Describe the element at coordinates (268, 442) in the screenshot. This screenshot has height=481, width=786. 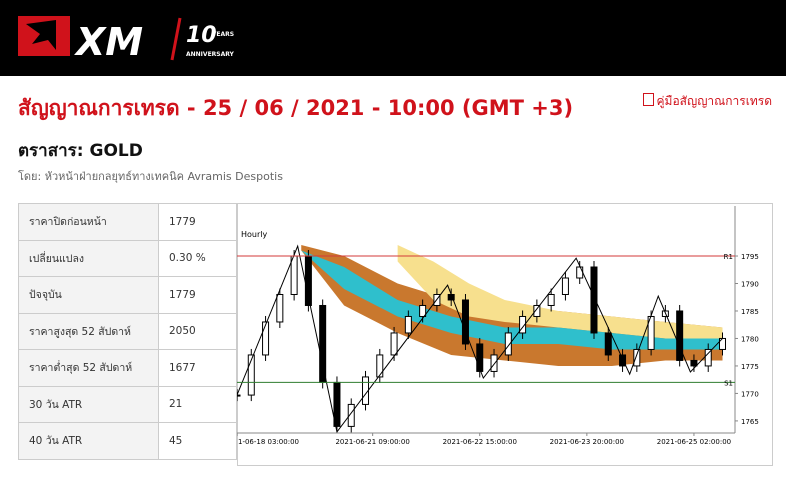
I see `x-tick-label: 1-06-18 03:00:00` at that location.